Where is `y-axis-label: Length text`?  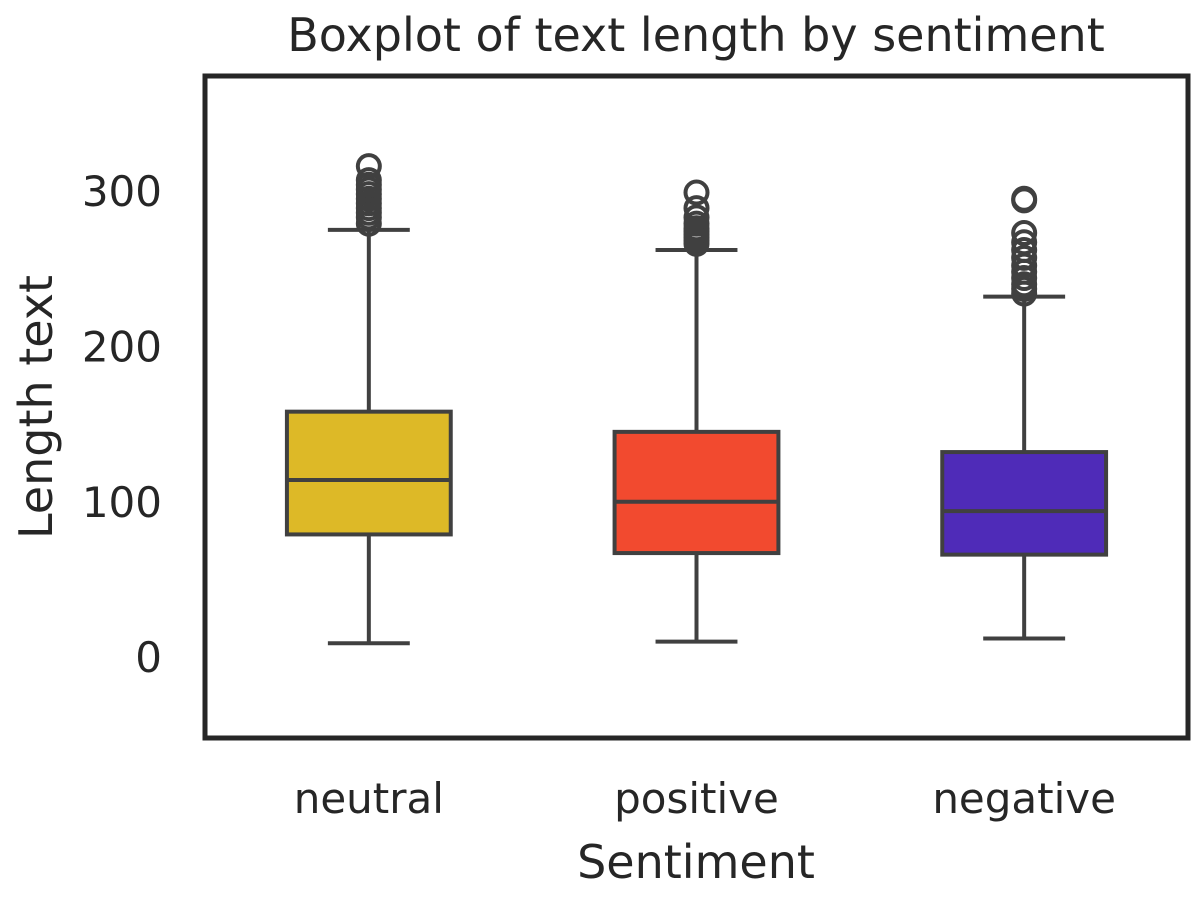
y-axis-label: Length text is located at coordinates (36, 407).